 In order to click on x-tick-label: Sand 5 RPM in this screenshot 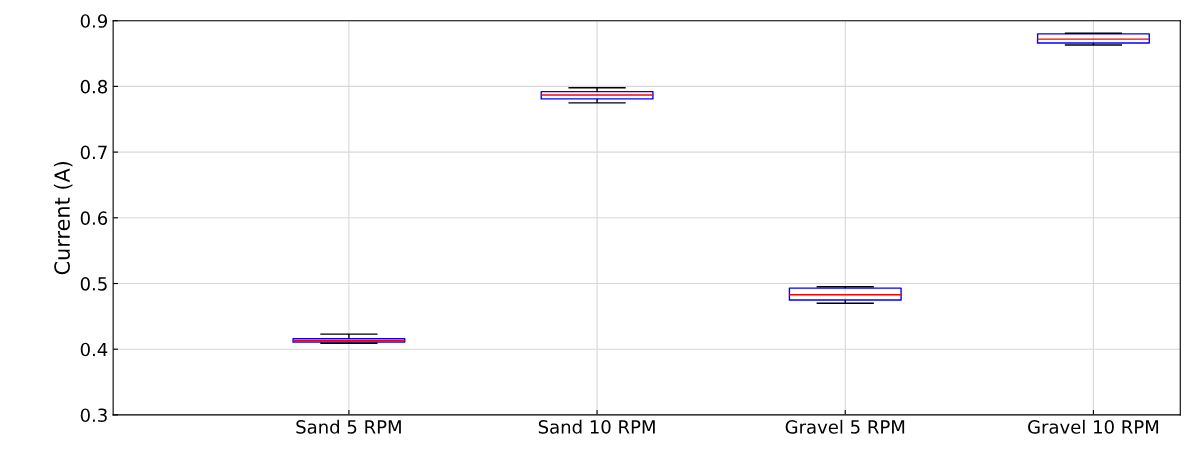, I will do `click(348, 426)`.